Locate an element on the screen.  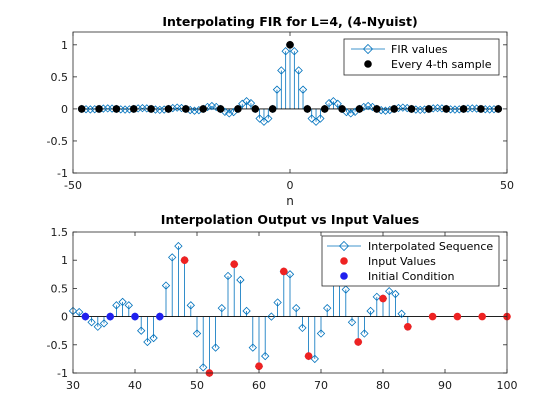
initial-legend-dot-icon is located at coordinates (344, 276).